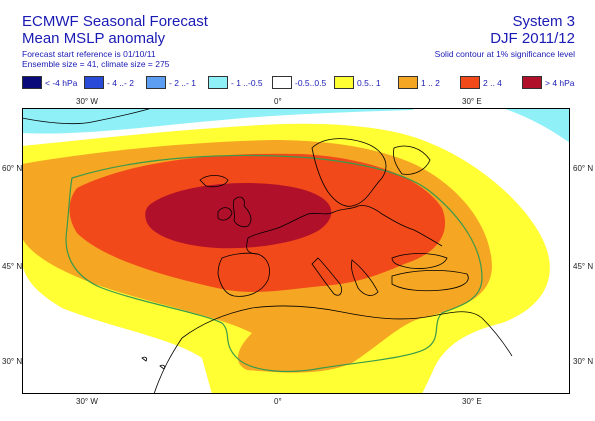 The width and height of the screenshot is (595, 421). I want to click on lat-label-right: 45° N, so click(583, 266).